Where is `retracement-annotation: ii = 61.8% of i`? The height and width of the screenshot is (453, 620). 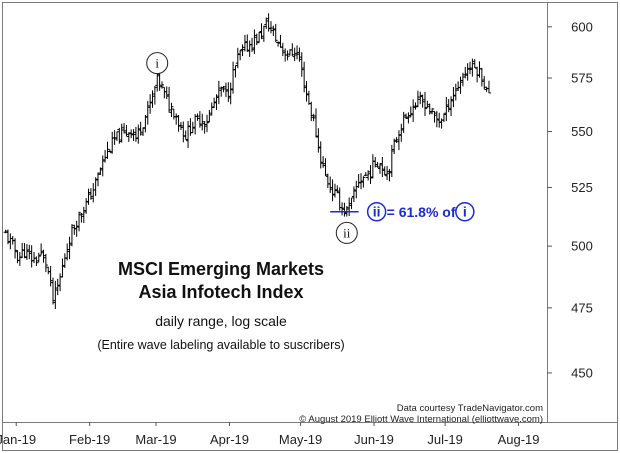 retracement-annotation: ii = 61.8% of i is located at coordinates (402, 212).